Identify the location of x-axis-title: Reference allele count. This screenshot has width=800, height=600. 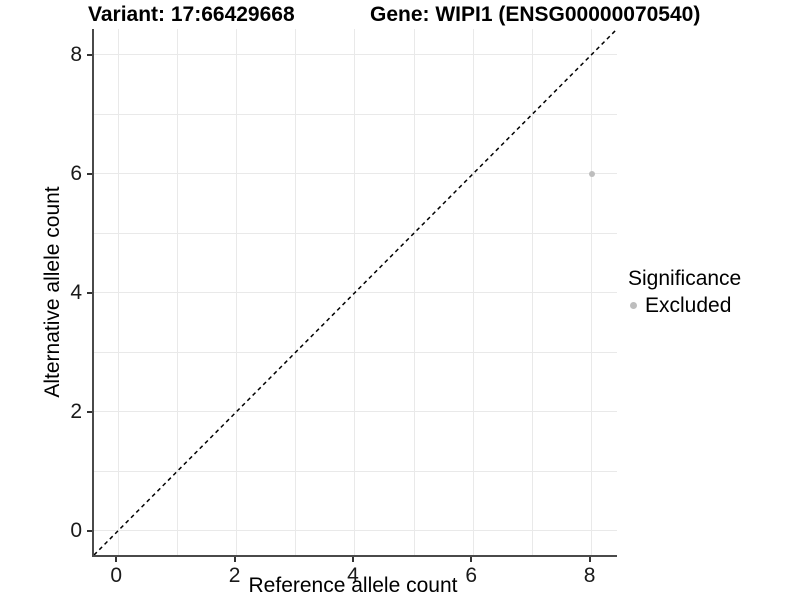
(353, 585).